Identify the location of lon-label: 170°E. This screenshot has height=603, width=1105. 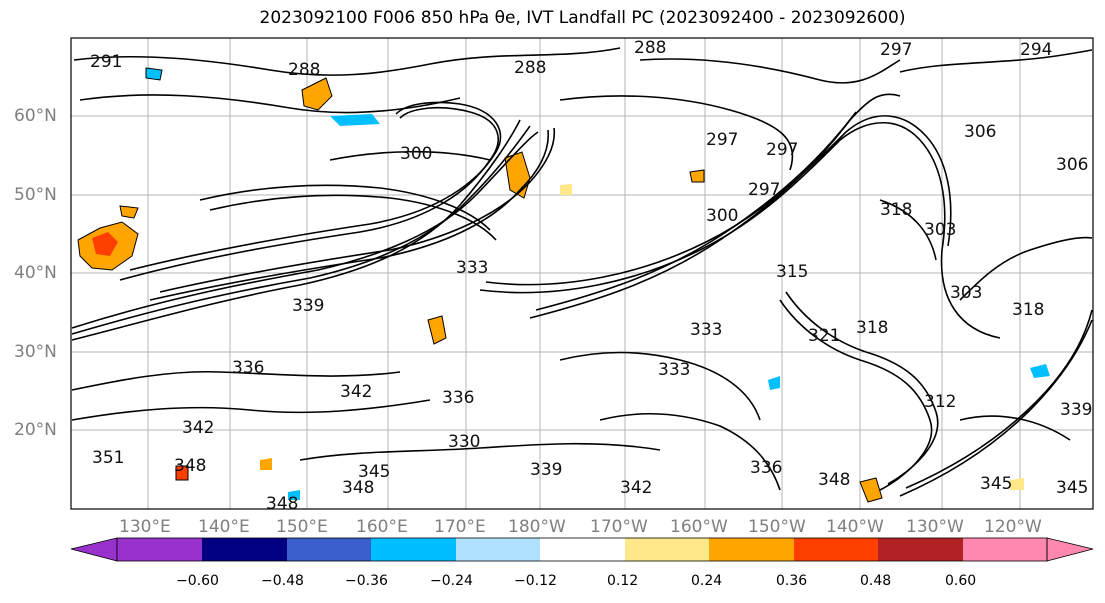
(460, 527).